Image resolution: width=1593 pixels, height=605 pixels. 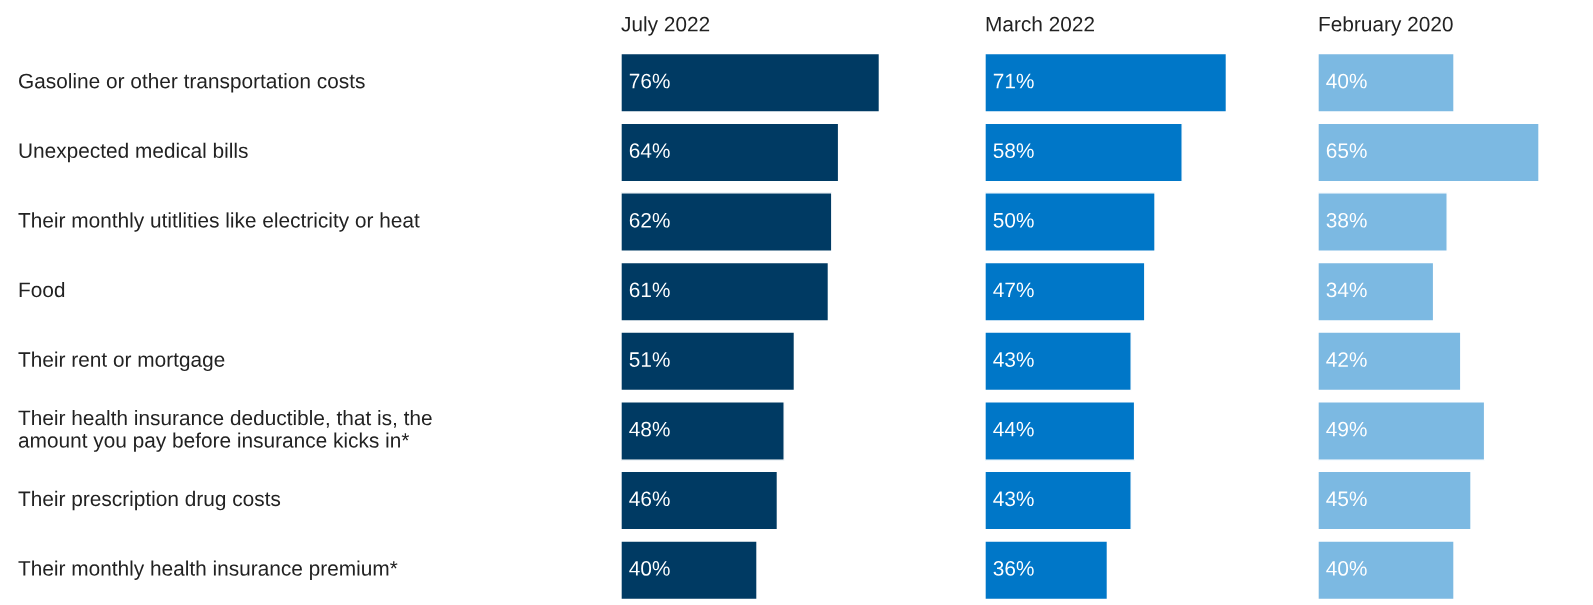 What do you see at coordinates (1346, 359) in the screenshot?
I see `data-label: 42%` at bounding box center [1346, 359].